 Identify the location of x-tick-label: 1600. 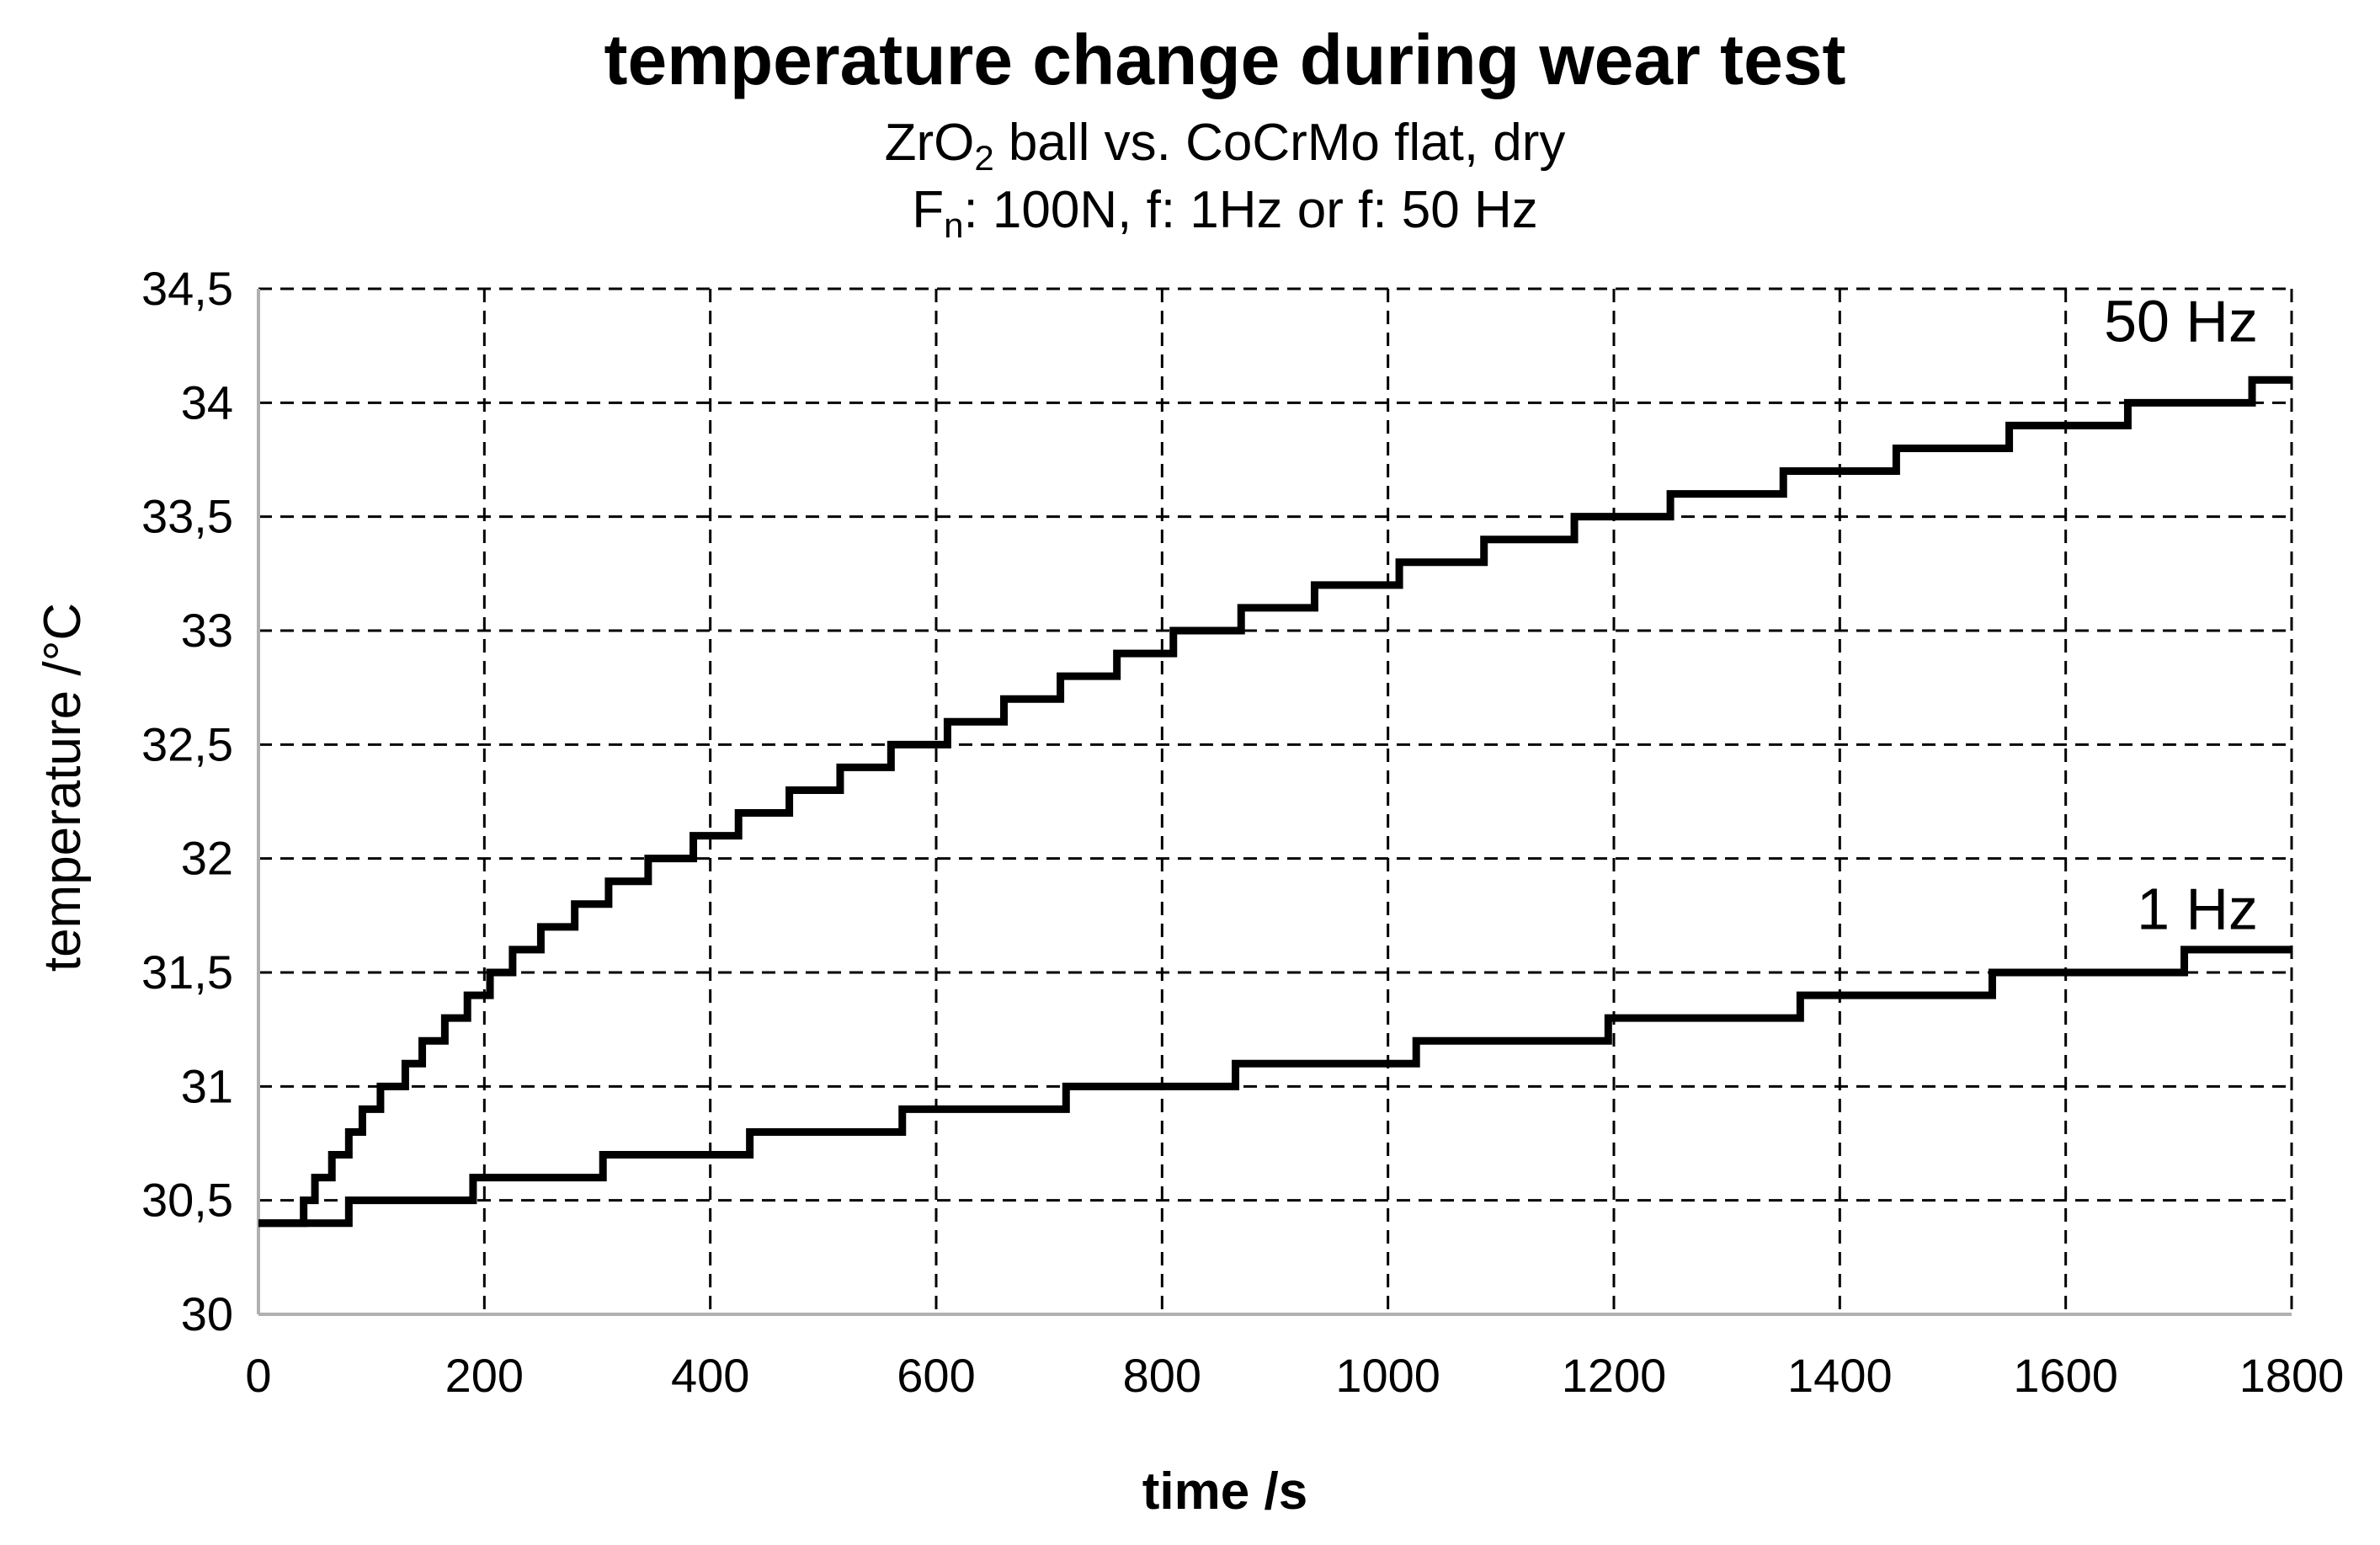
(2065, 1375).